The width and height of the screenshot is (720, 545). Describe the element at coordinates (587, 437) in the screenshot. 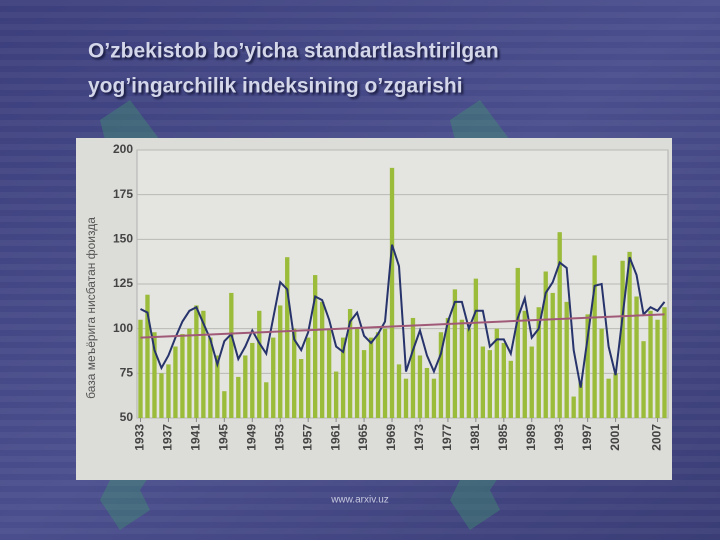

I see `x-tick-label: 1997` at that location.